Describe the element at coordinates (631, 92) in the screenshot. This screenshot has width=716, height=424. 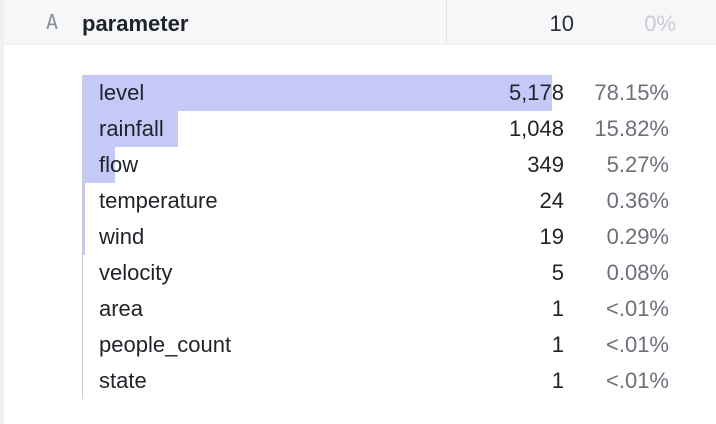
I see `value-percent: 78.15%` at that location.